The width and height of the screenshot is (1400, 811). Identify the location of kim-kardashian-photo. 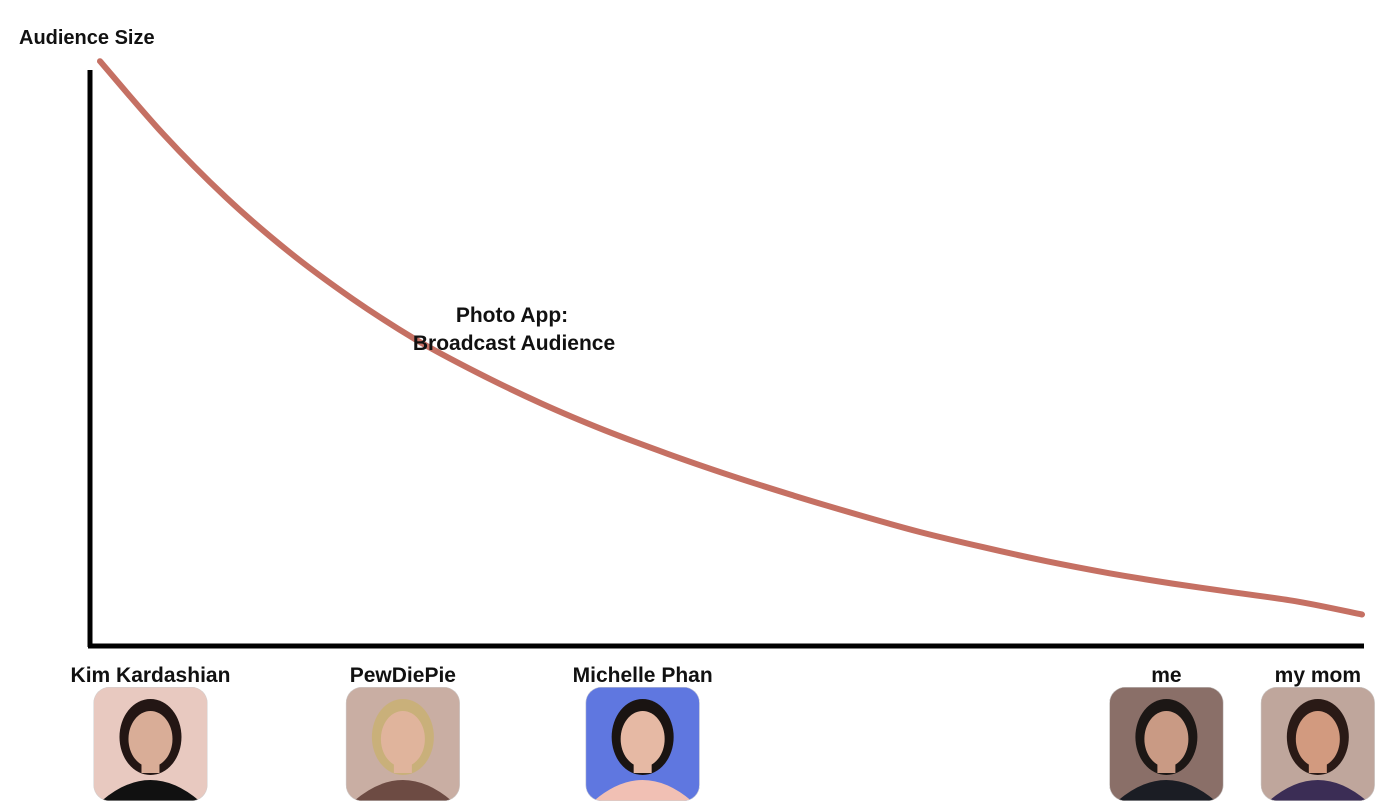
(150, 744).